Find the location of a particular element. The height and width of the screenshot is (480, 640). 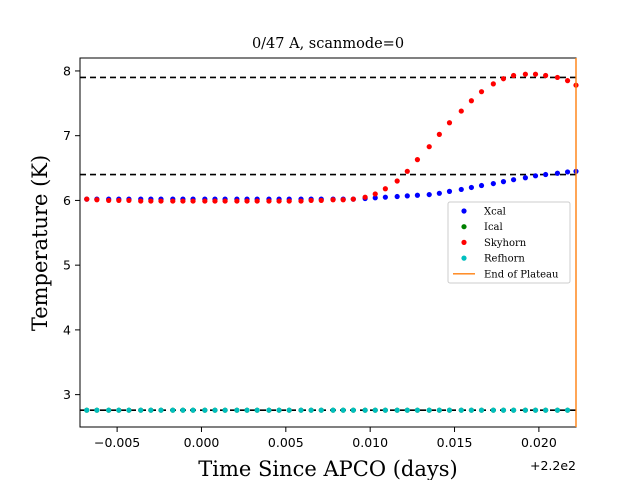

legend-label: End of Plateau is located at coordinates (521, 274).